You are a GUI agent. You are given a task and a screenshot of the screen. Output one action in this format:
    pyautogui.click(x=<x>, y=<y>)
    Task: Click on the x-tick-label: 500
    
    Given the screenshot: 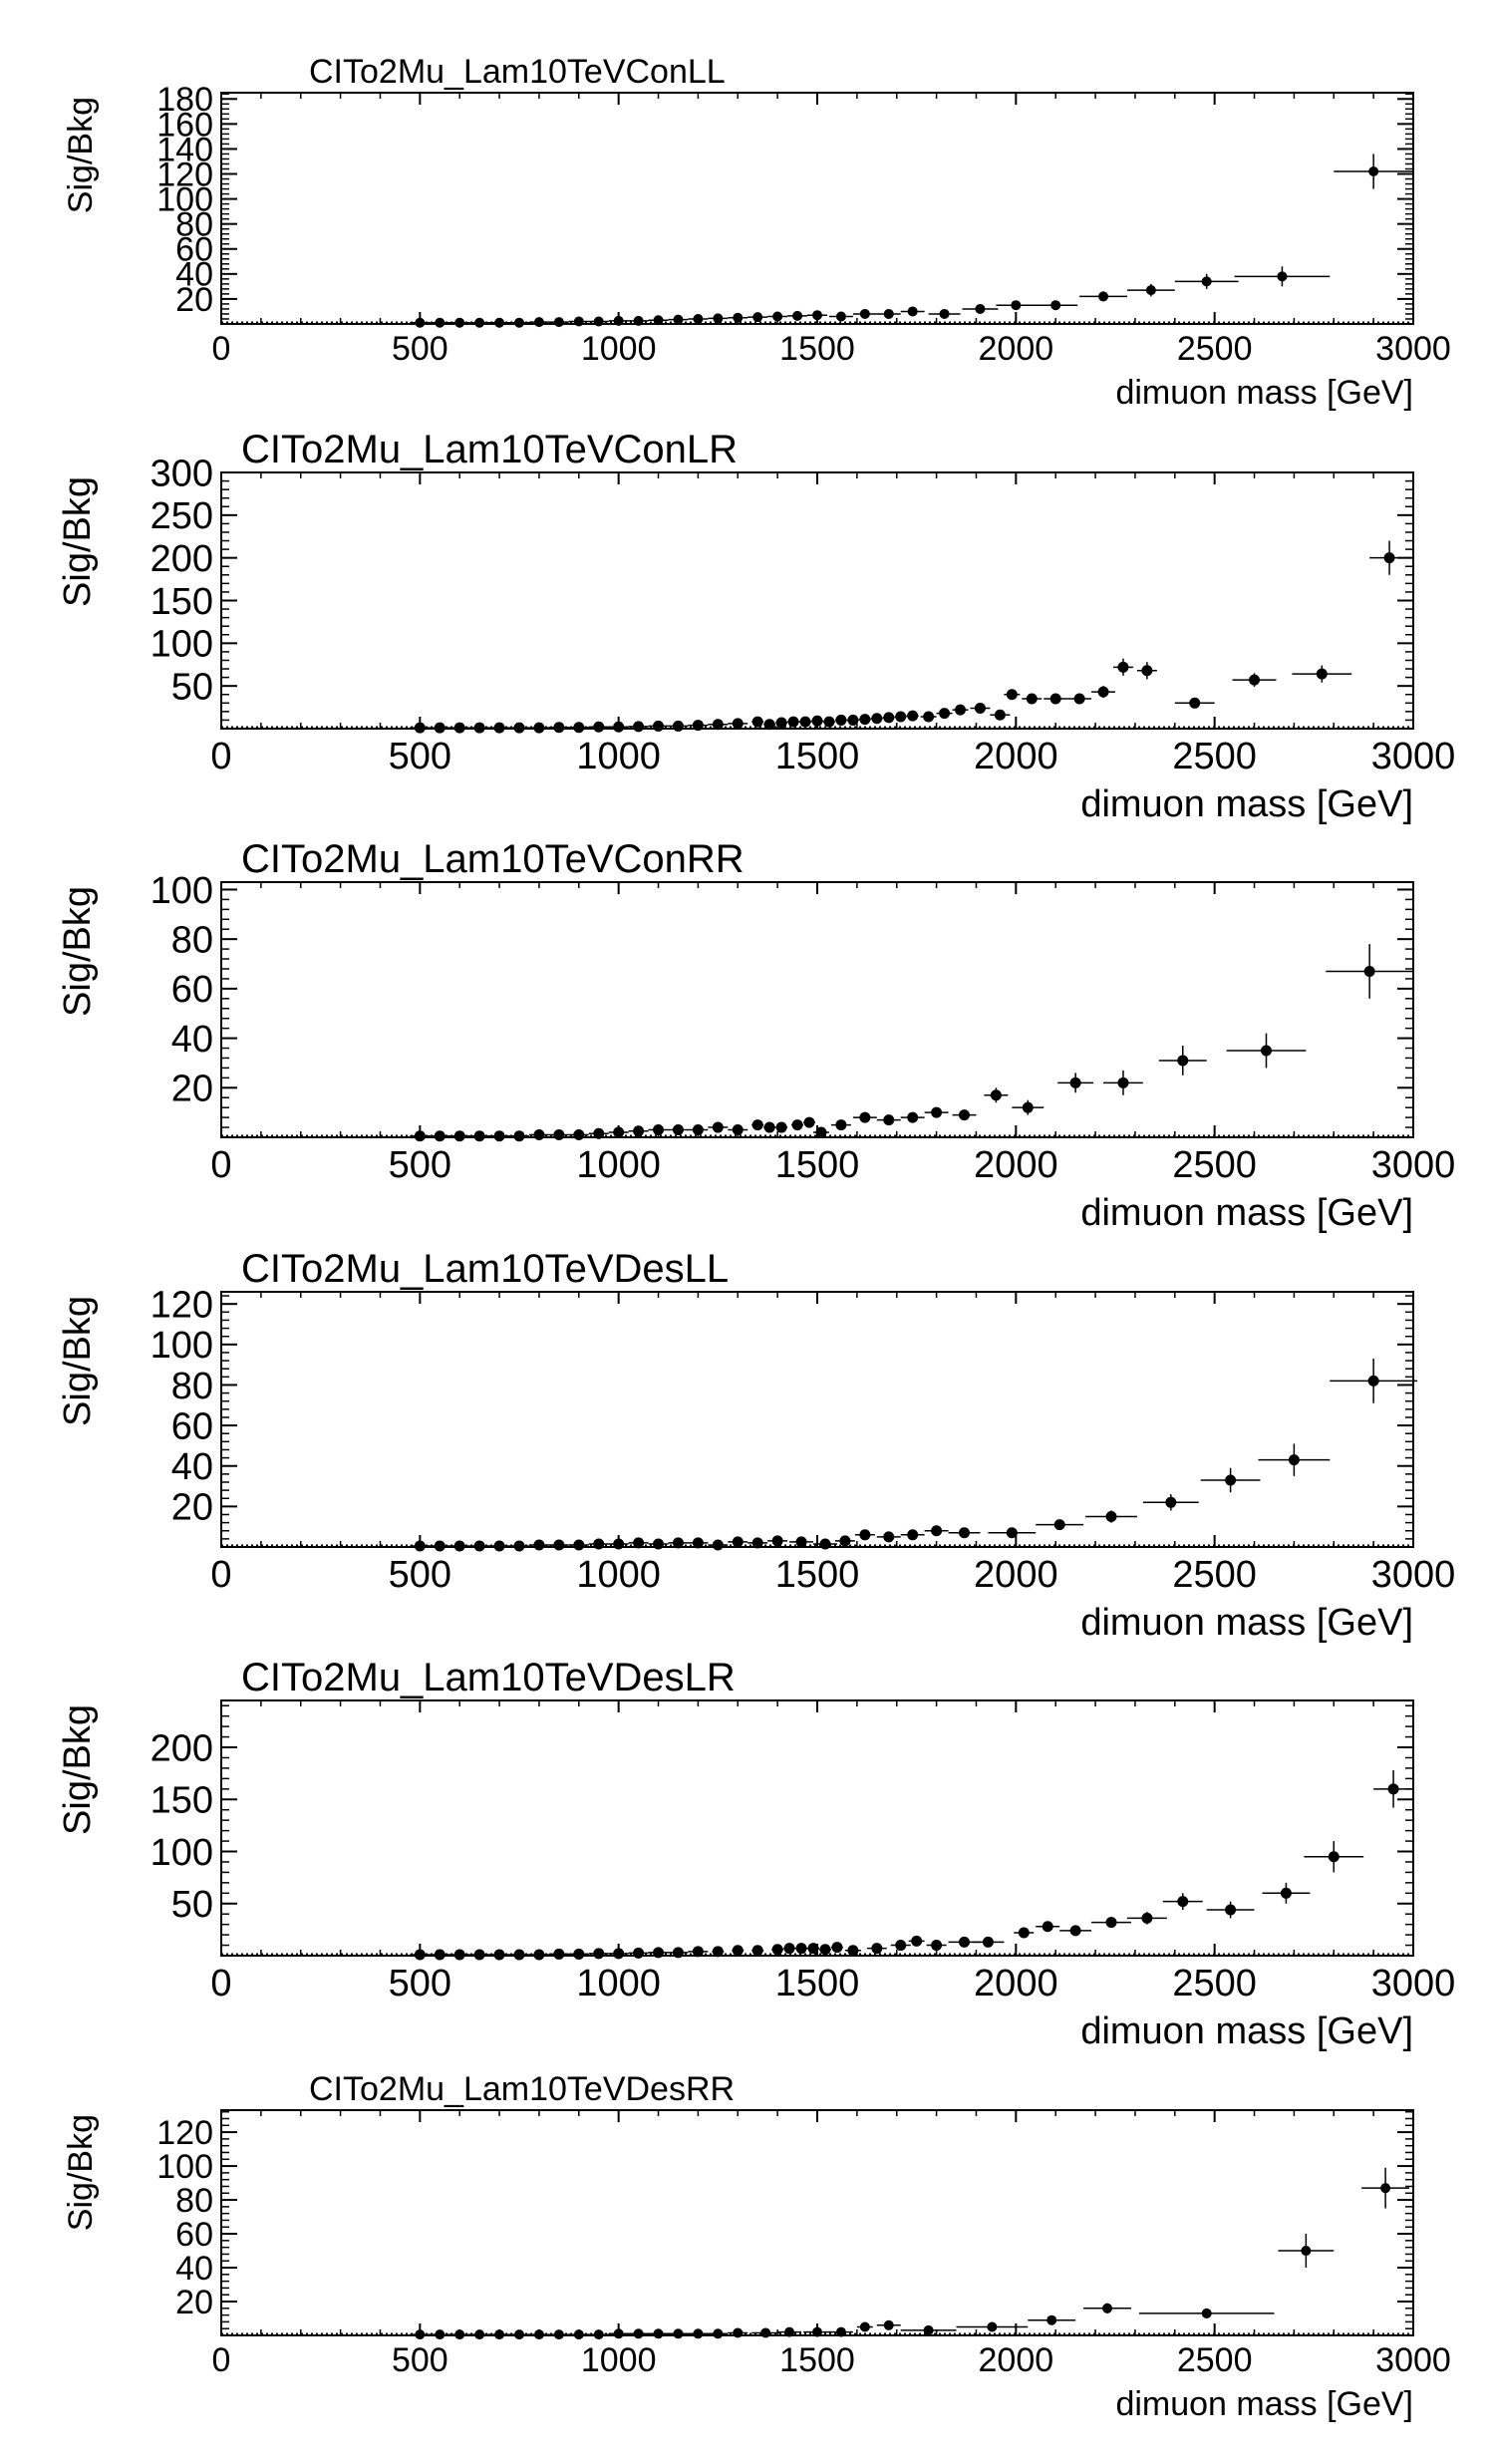 What is the action you would take?
    pyautogui.click(x=420, y=1983)
    